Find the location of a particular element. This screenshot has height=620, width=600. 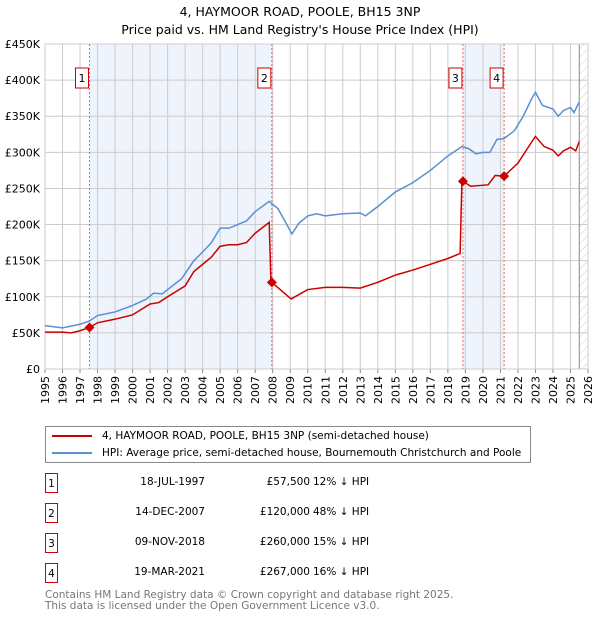

sale-hpi-diff: 12% ↓ HPI is located at coordinates (341, 482).